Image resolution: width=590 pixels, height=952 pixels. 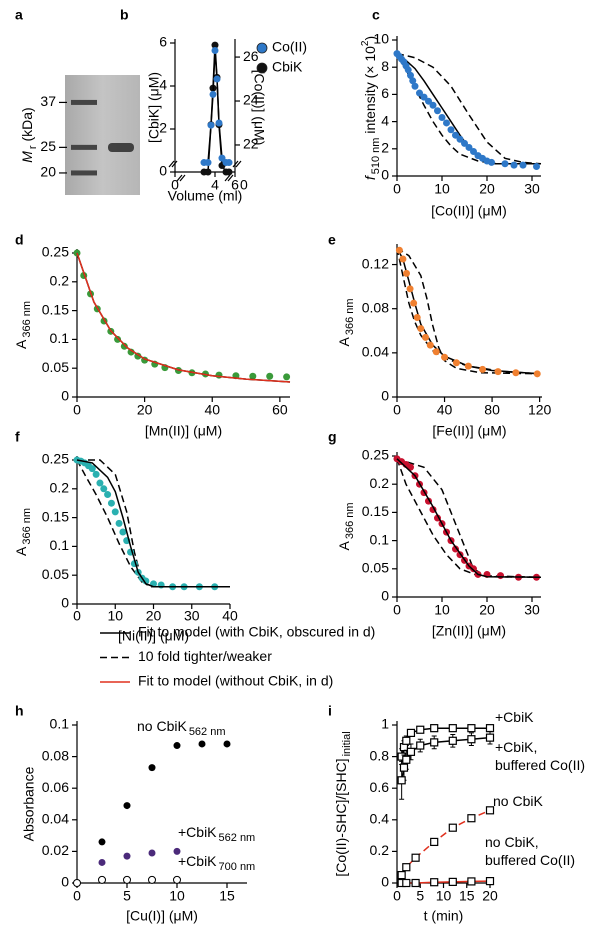 What do you see at coordinates (29, 134) in the screenshot?
I see `y-axis-label: Mr (kDa)` at bounding box center [29, 134].